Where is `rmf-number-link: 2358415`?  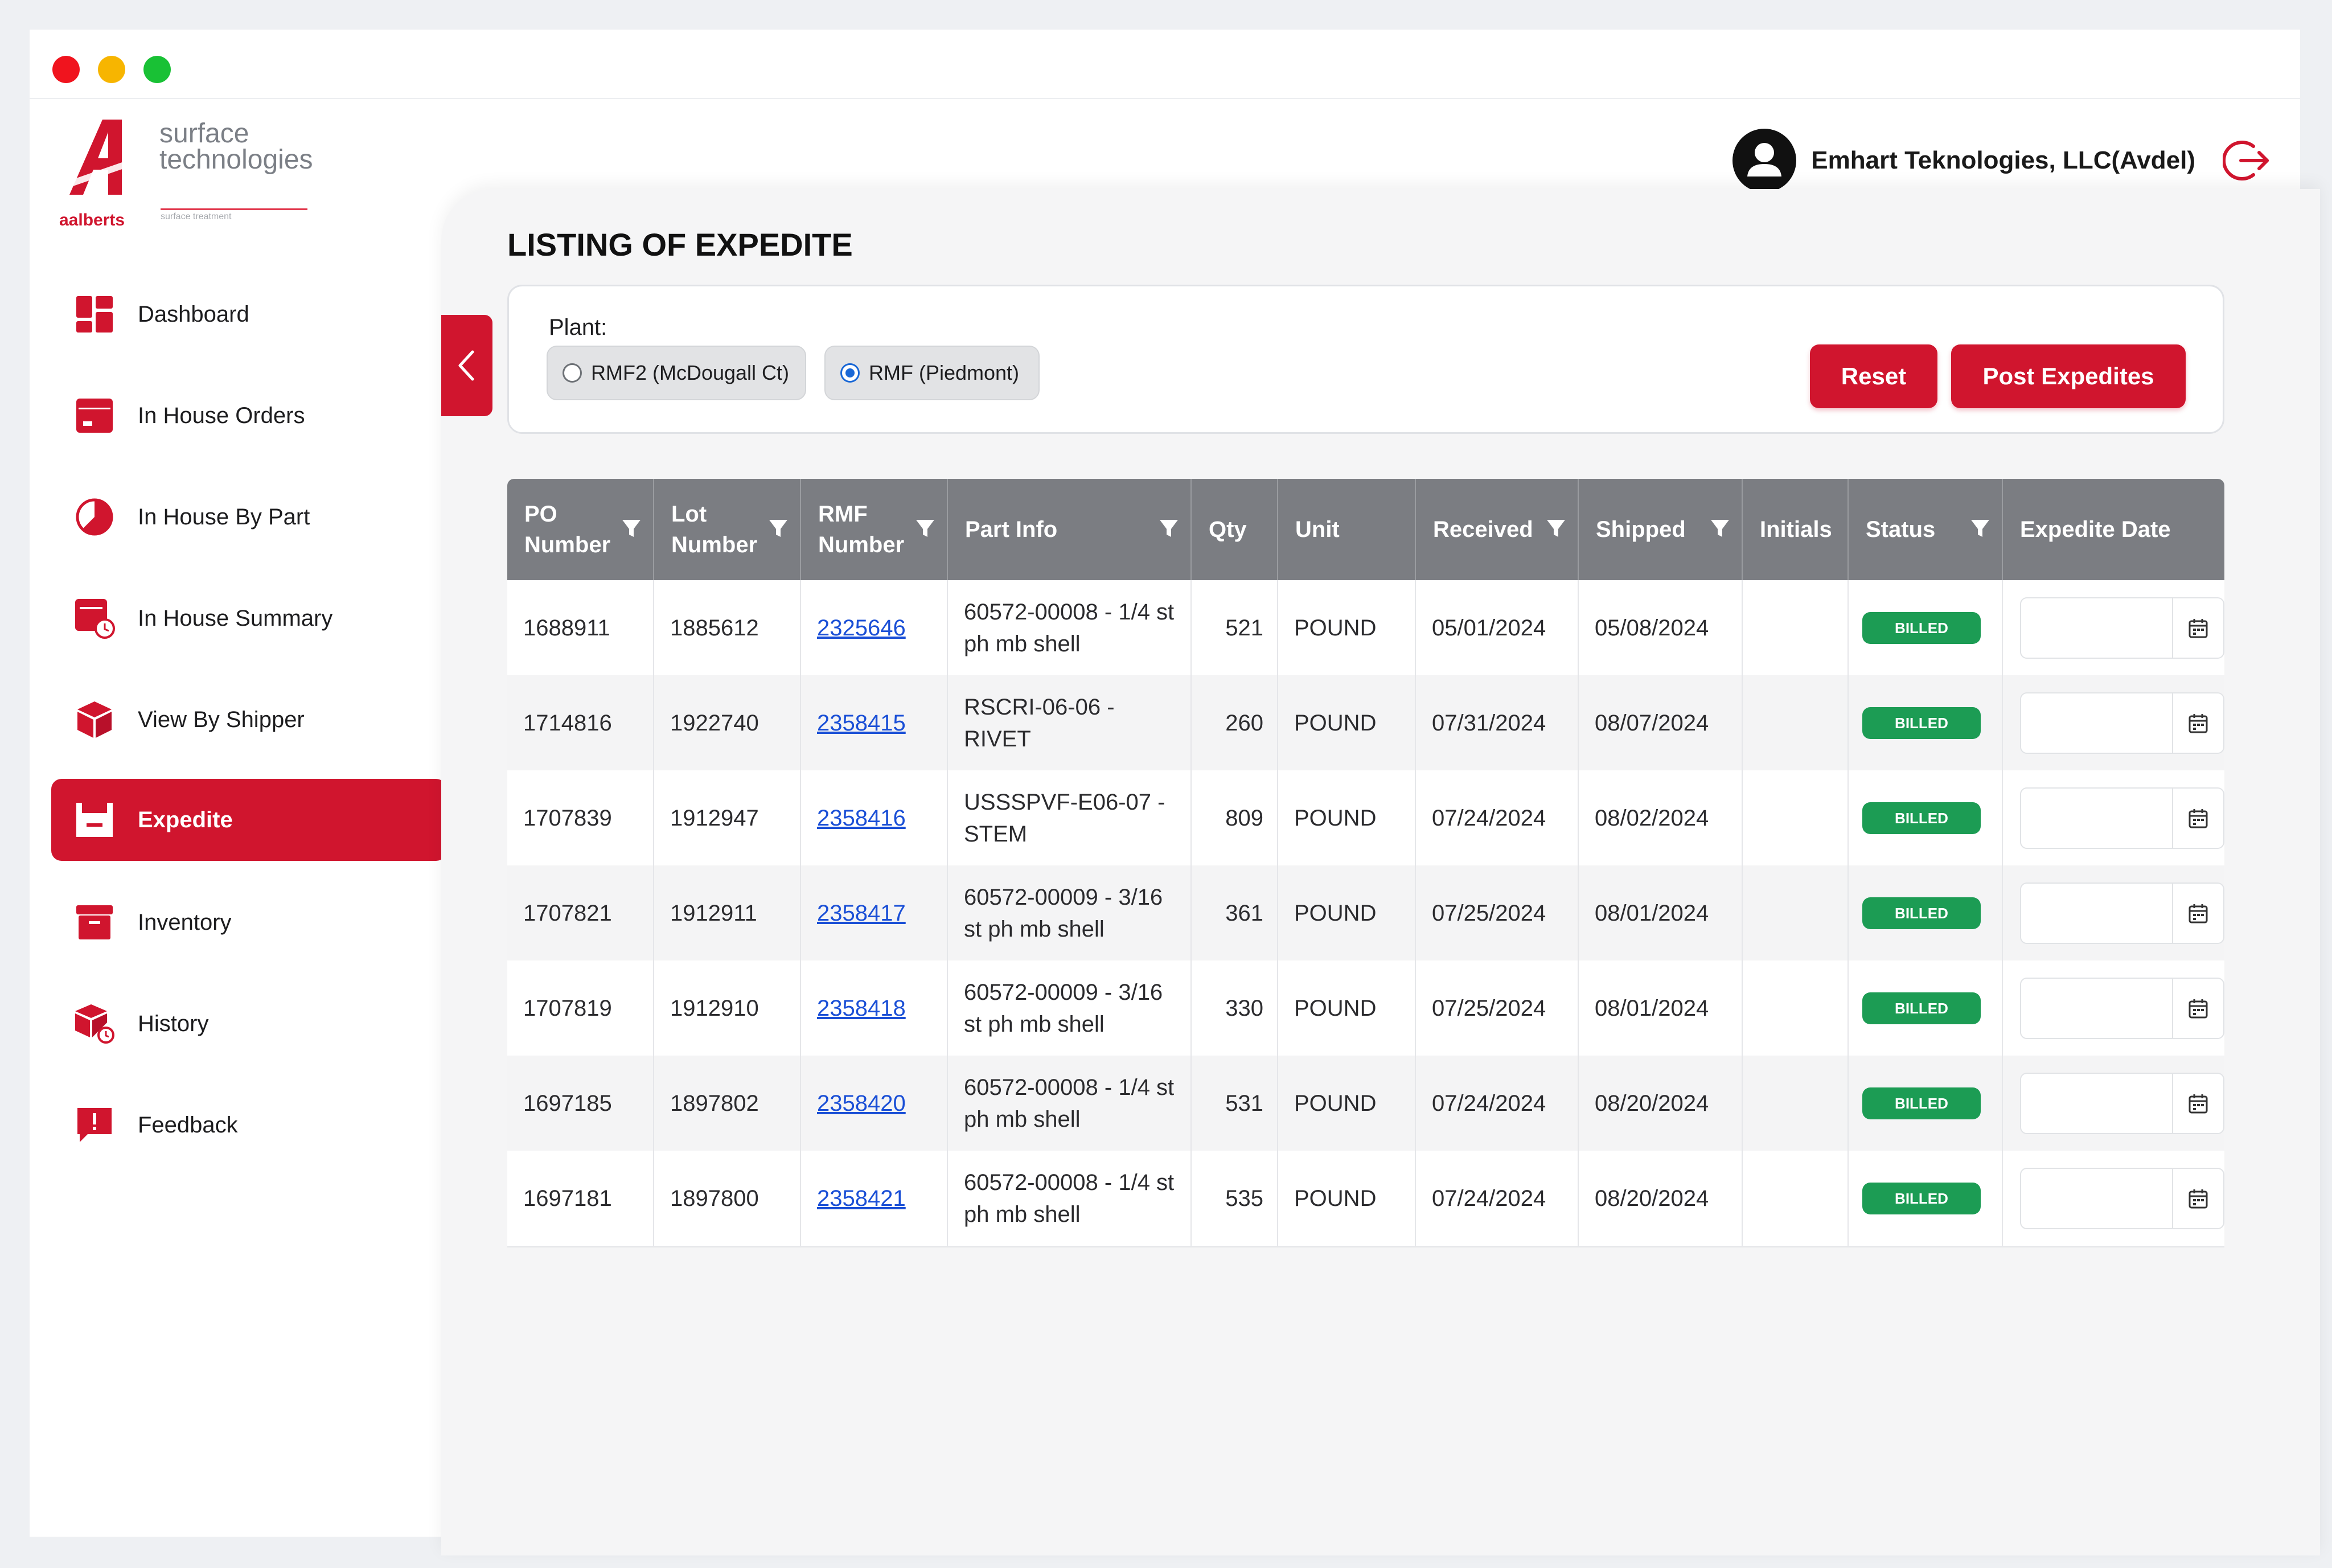
rmf-number-link: 2358415 is located at coordinates (861, 723).